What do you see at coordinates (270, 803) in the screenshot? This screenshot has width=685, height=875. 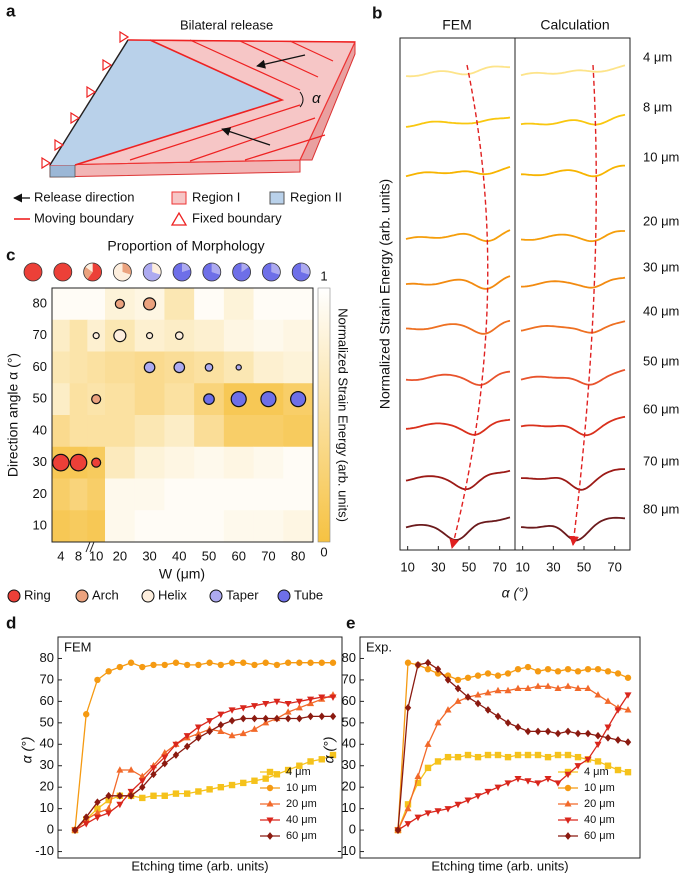 I see `legend-marker` at bounding box center [270, 803].